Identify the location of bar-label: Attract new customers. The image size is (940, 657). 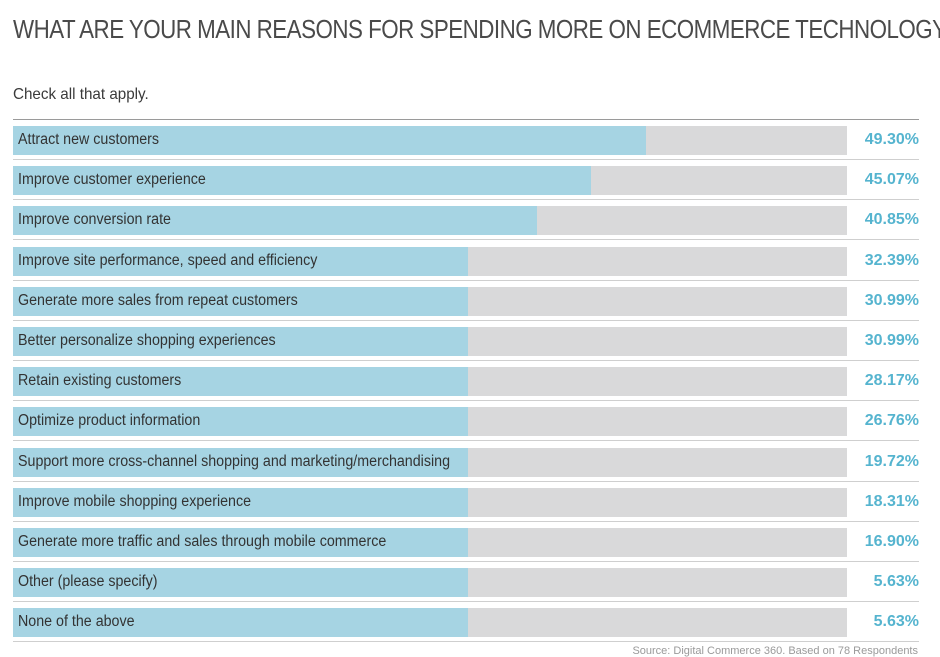
(88, 140).